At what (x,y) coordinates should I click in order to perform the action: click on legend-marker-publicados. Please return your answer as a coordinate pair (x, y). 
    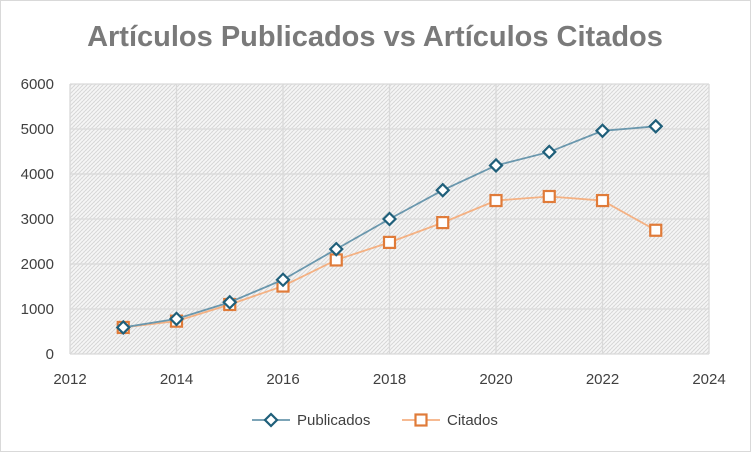
    Looking at the image, I should click on (271, 420).